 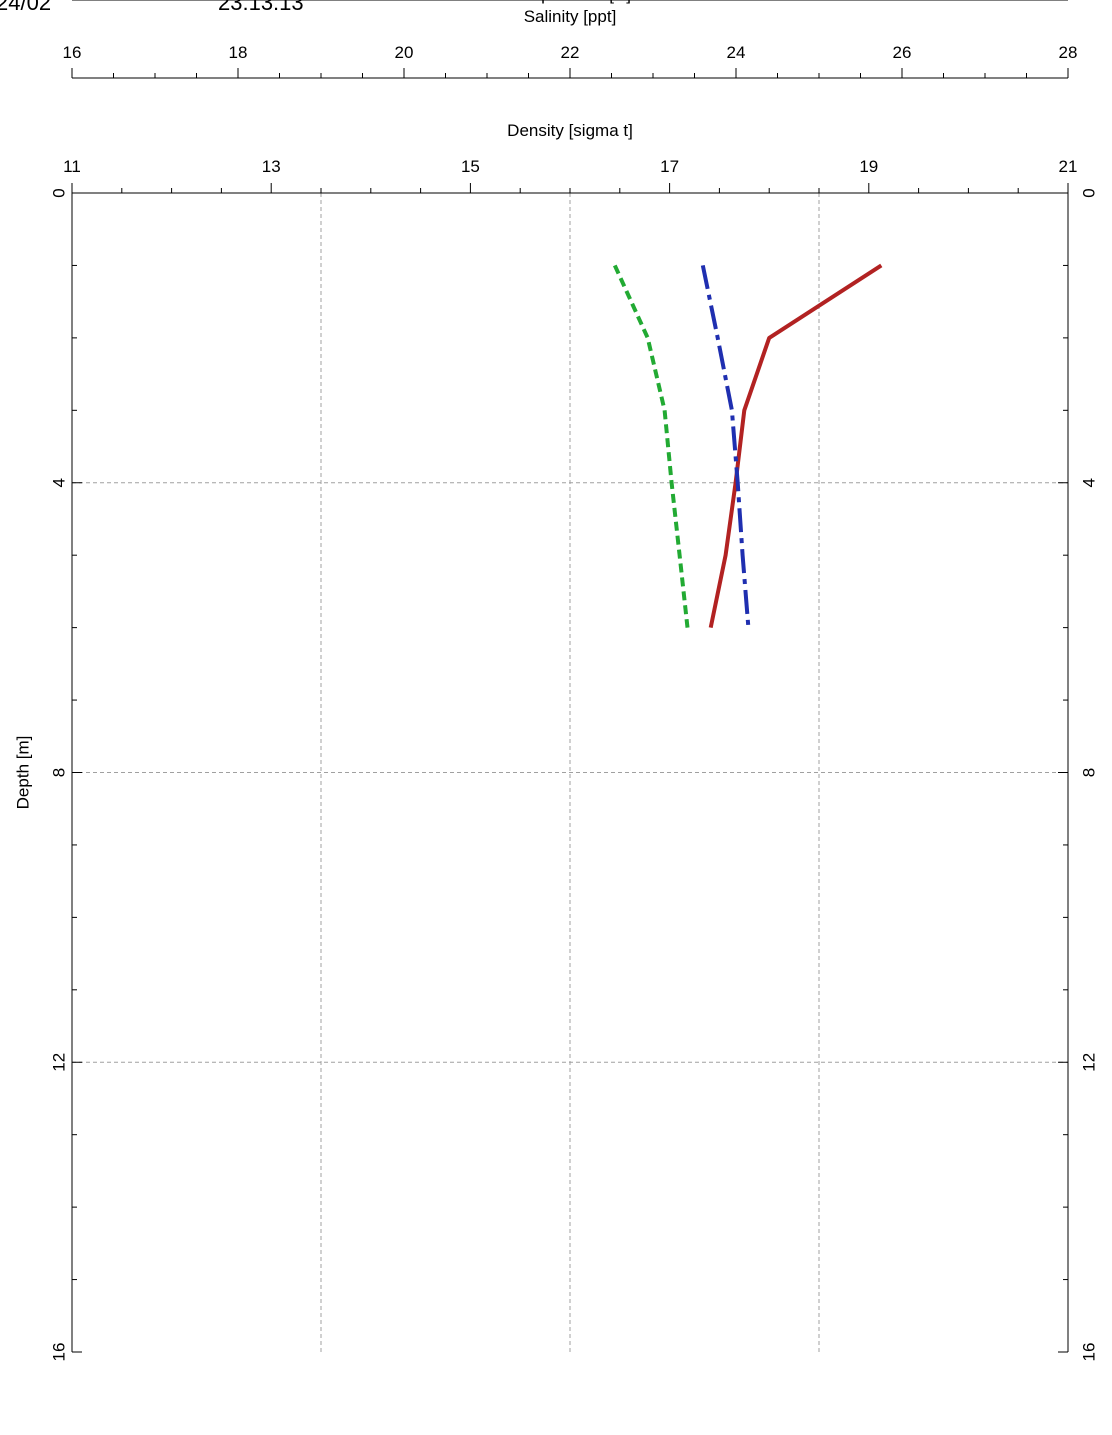 I want to click on density-tick-label: 13, so click(x=271, y=166).